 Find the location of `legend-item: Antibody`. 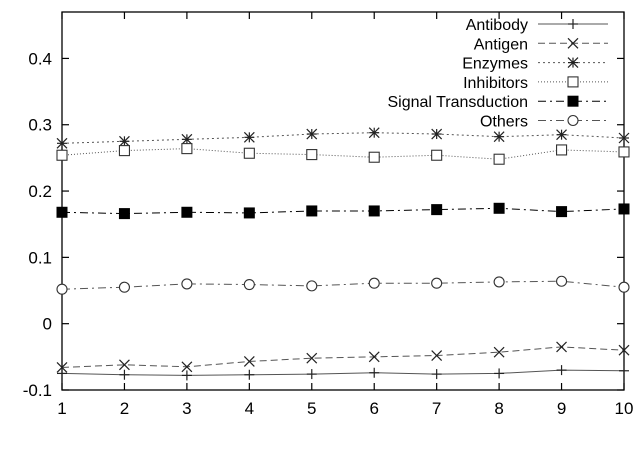

legend-item: Antibody is located at coordinates (537, 25).